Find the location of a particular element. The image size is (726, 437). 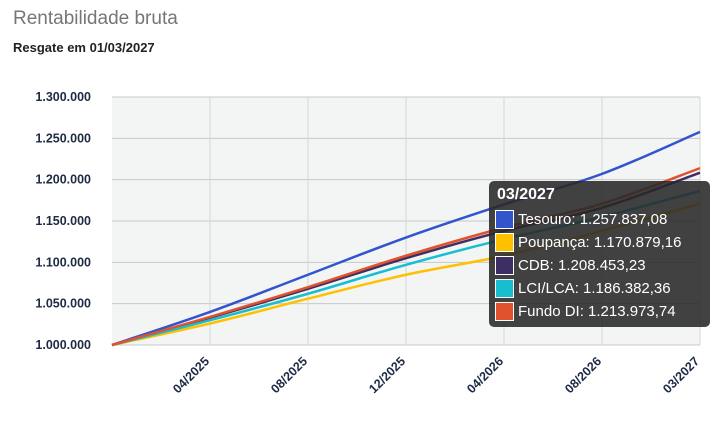

tooltip-title: 03/2027 is located at coordinates (526, 194).